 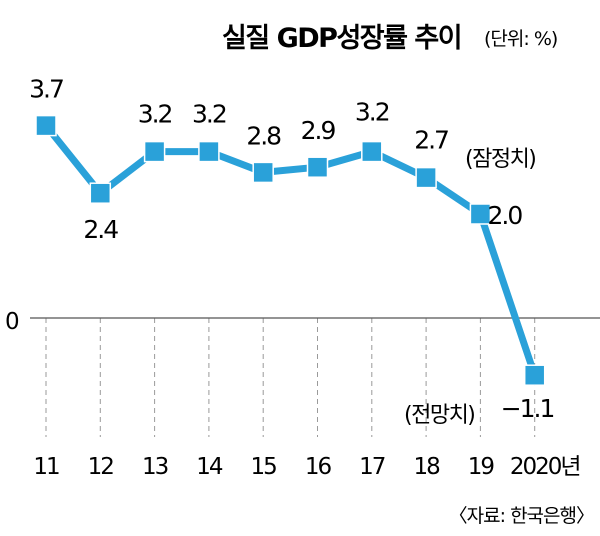 I want to click on data-value-label: 2.8, so click(x=263, y=135).